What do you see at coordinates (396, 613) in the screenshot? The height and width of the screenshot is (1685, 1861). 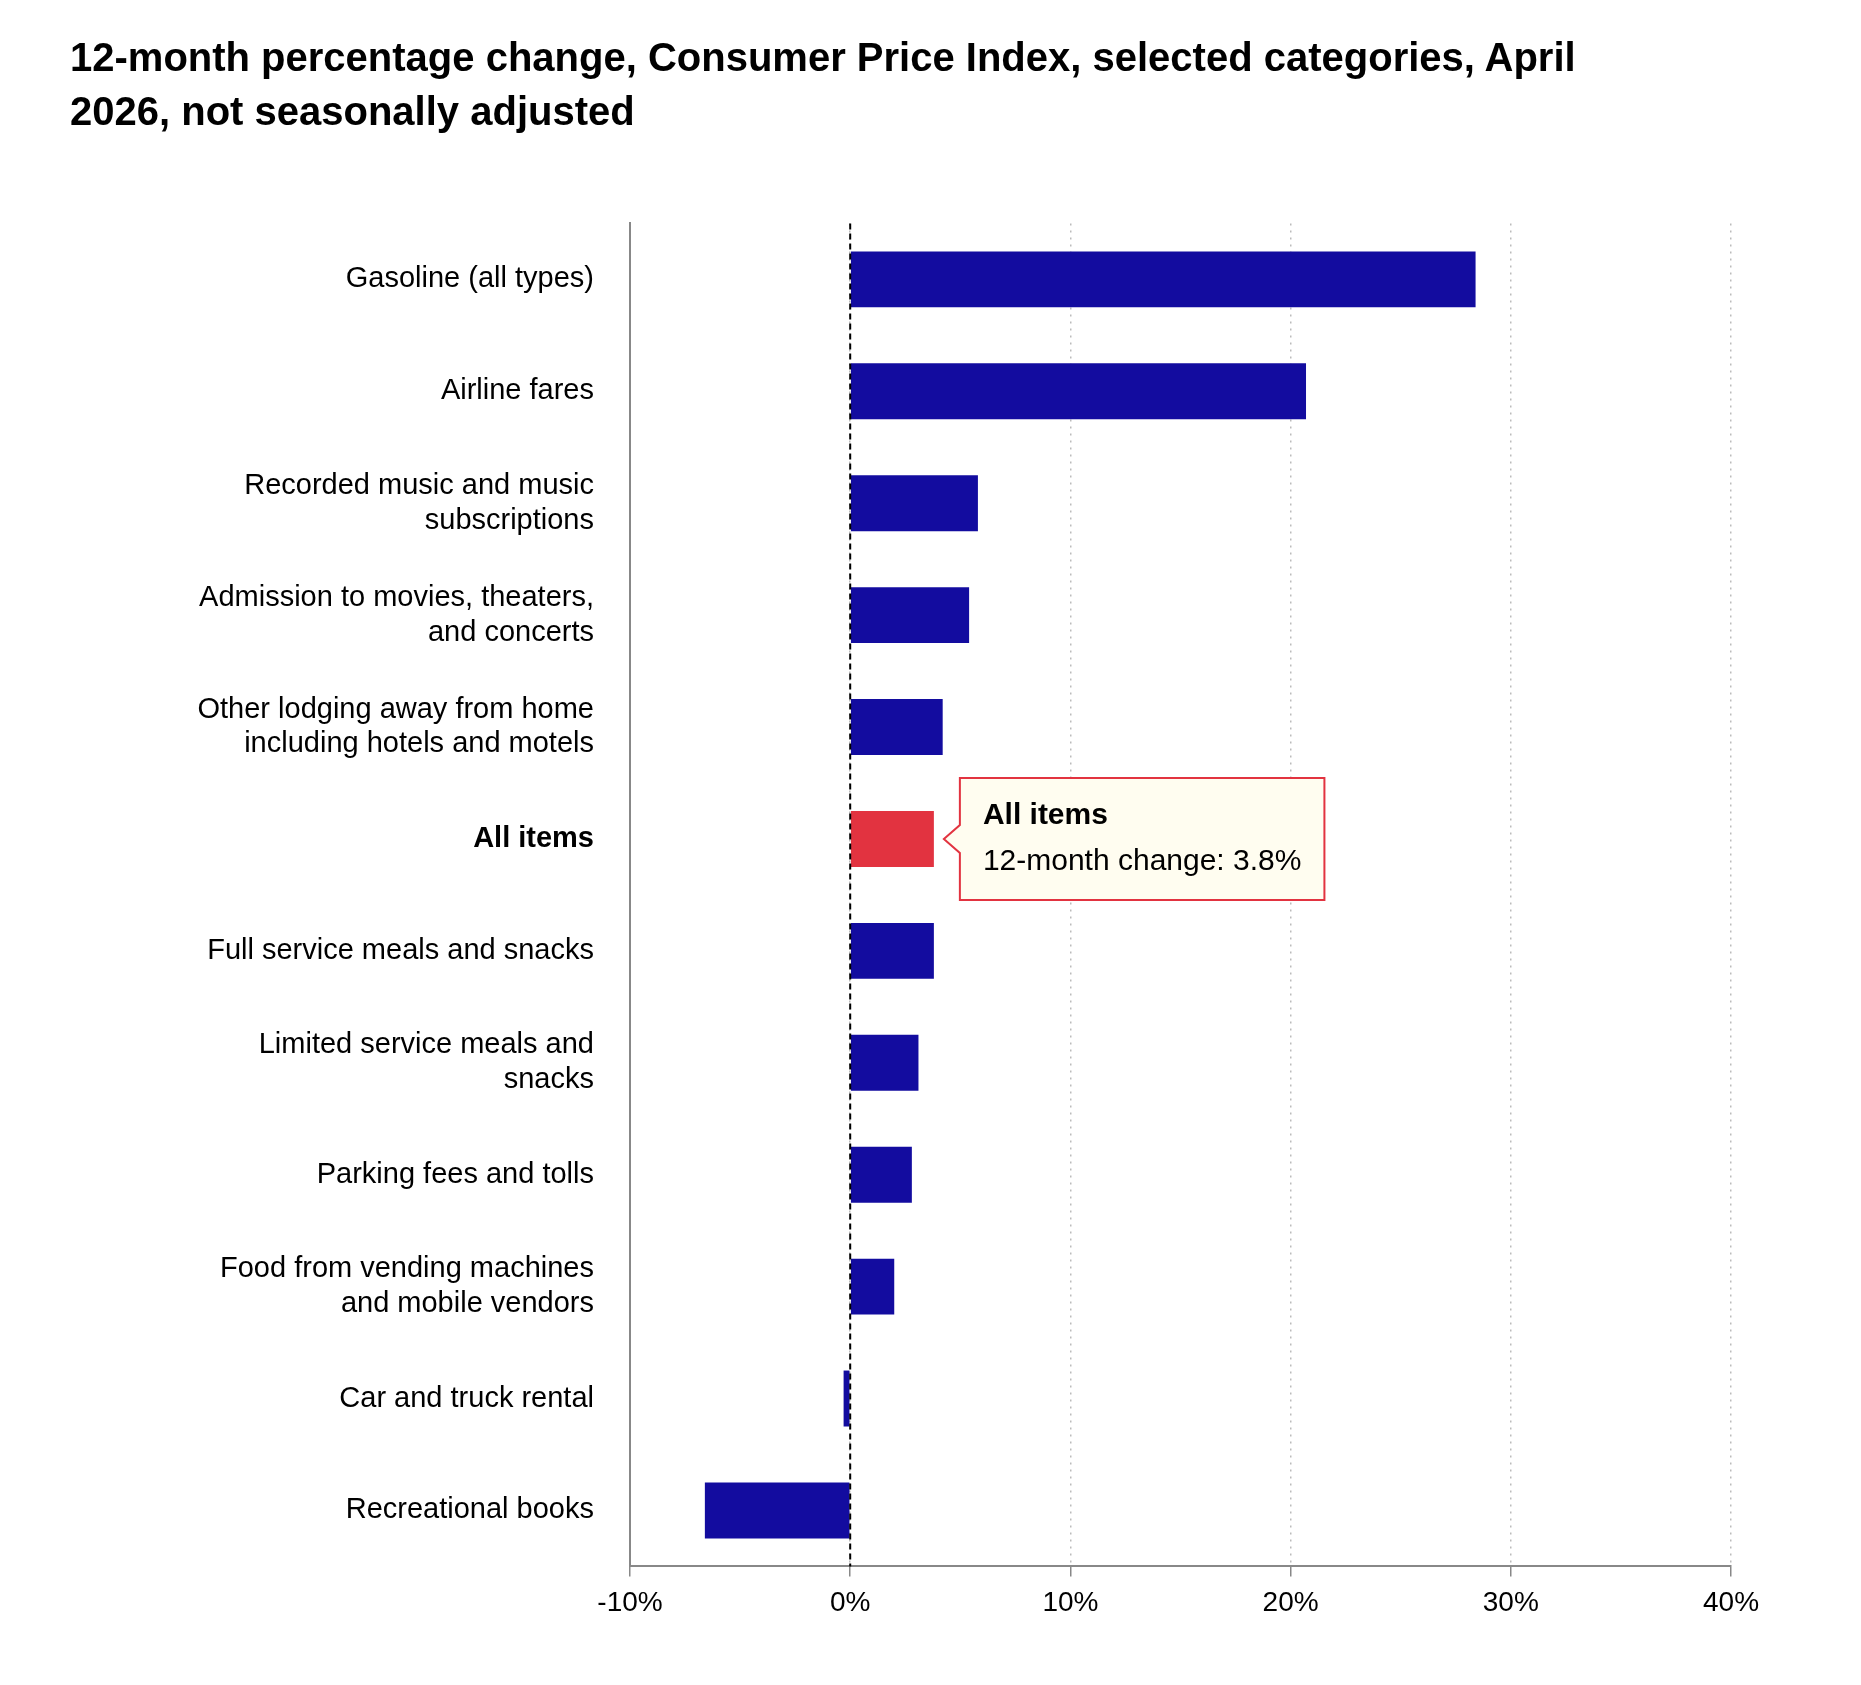 I see `y-tick-label: Admission to movies, theaters, and concerts` at bounding box center [396, 613].